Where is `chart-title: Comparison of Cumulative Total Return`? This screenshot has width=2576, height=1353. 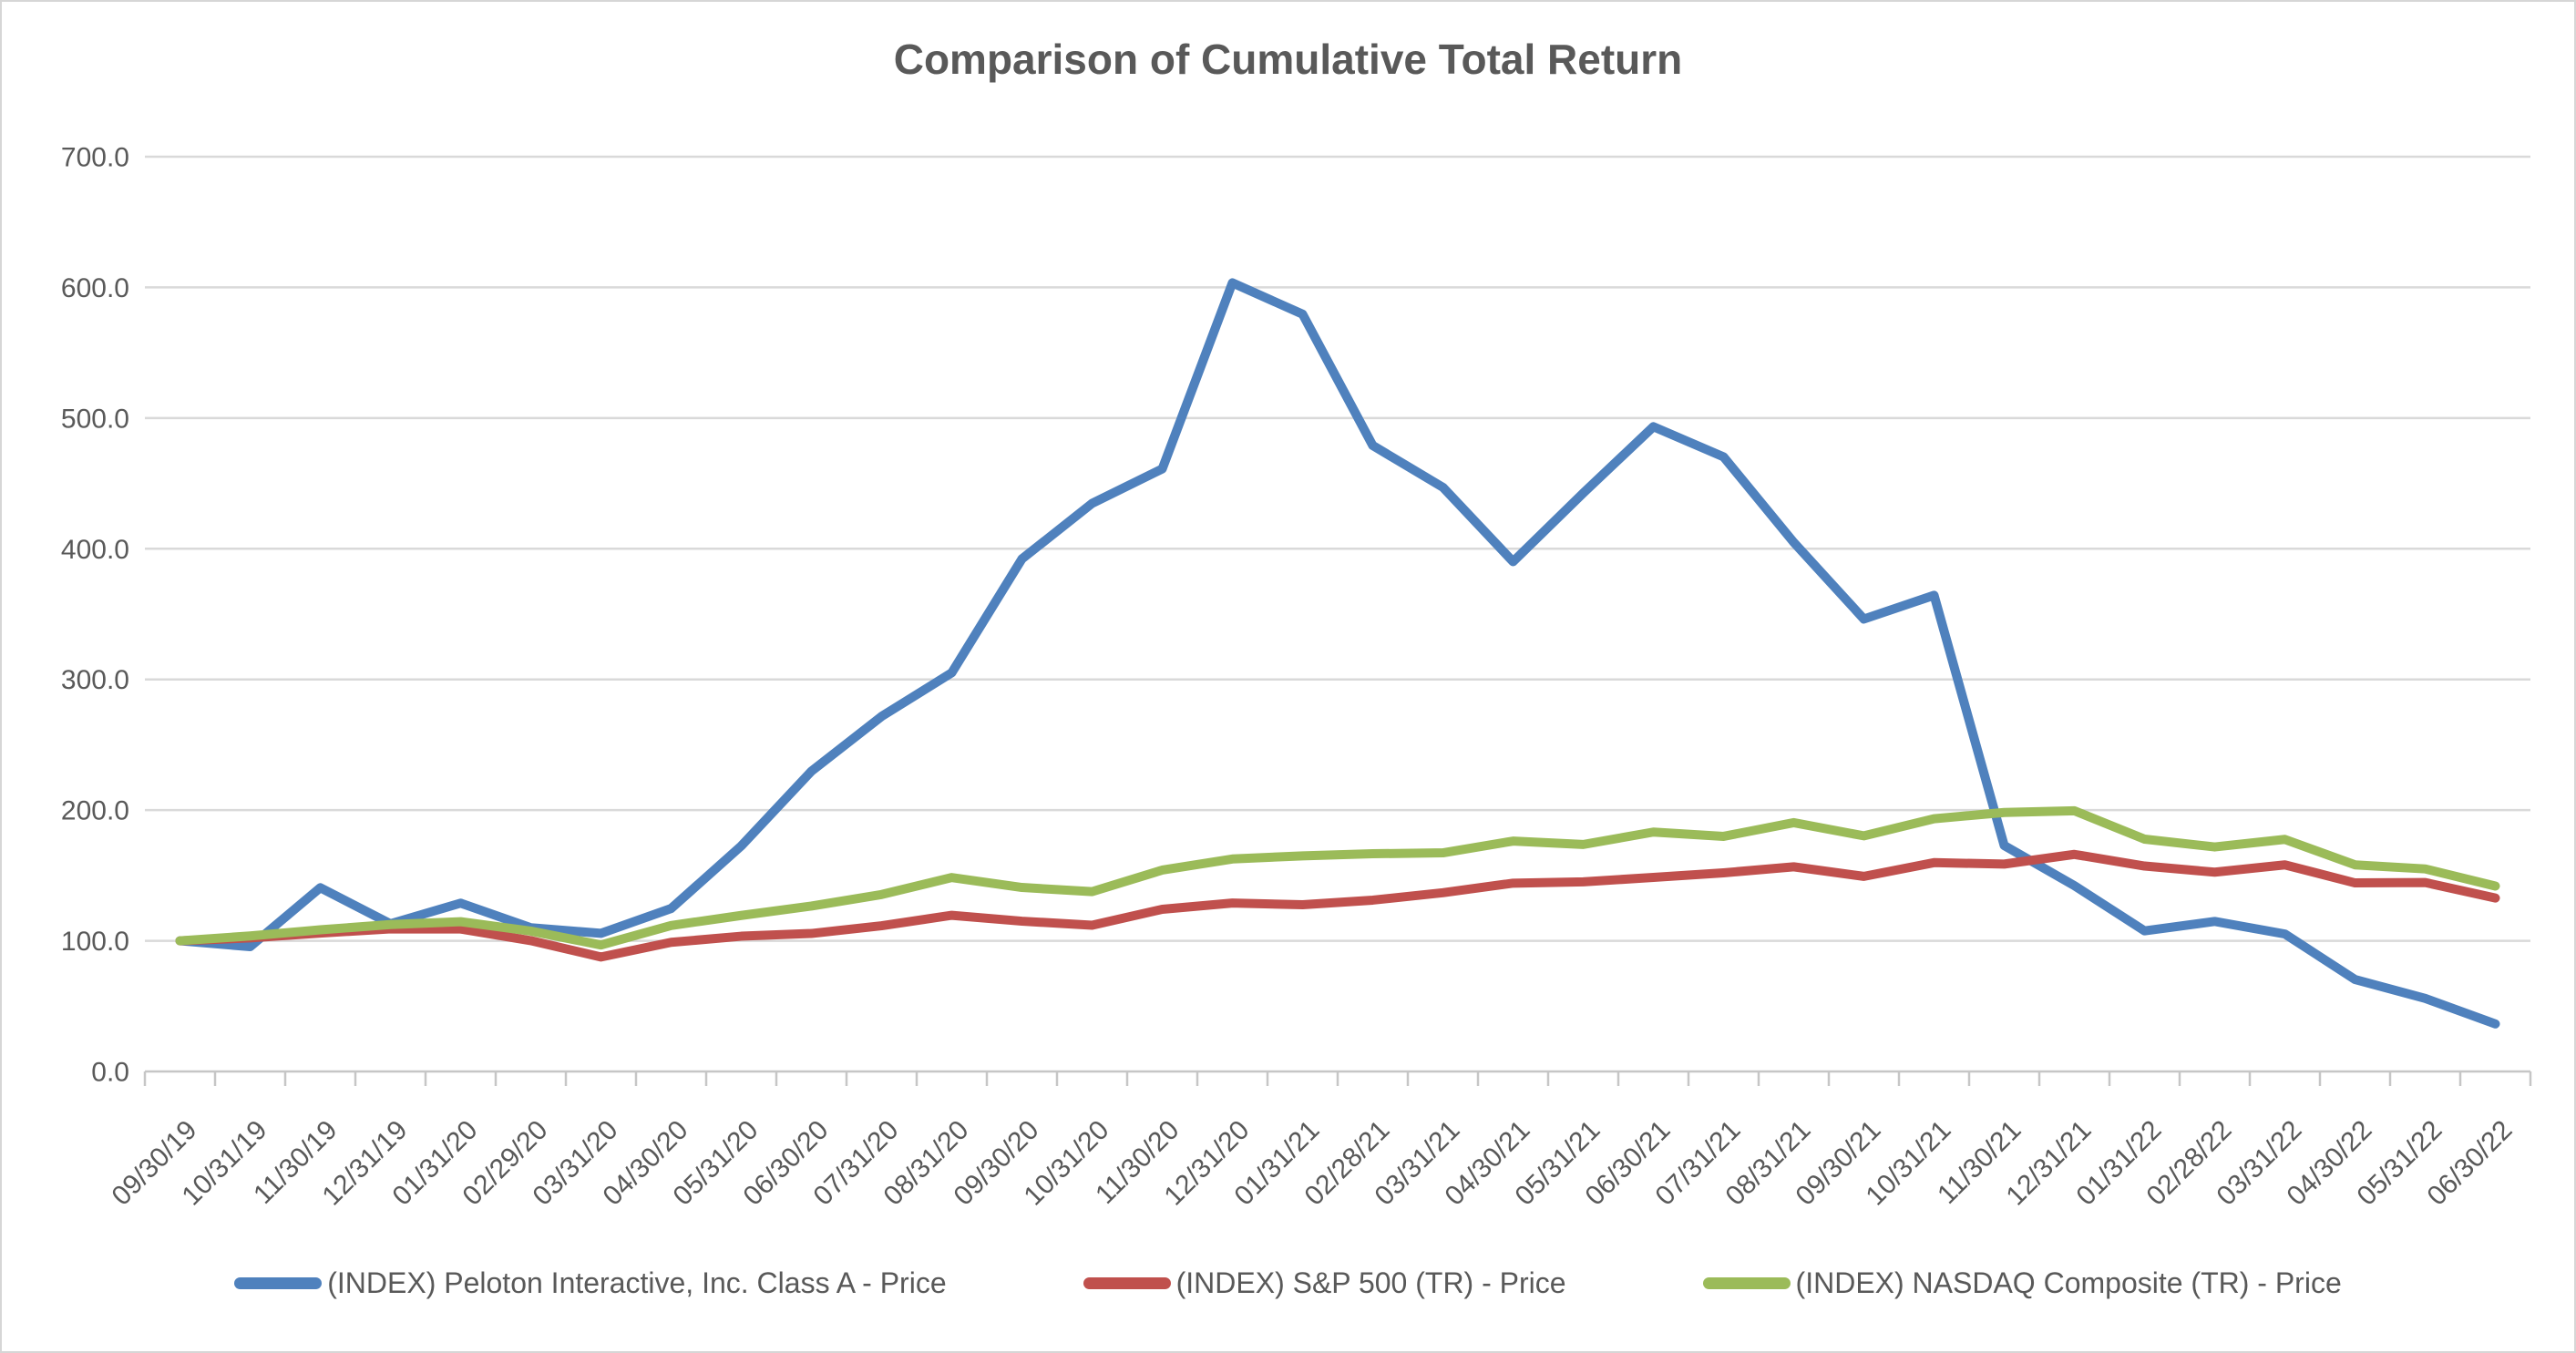
chart-title: Comparison of Cumulative Total Return is located at coordinates (1288, 60).